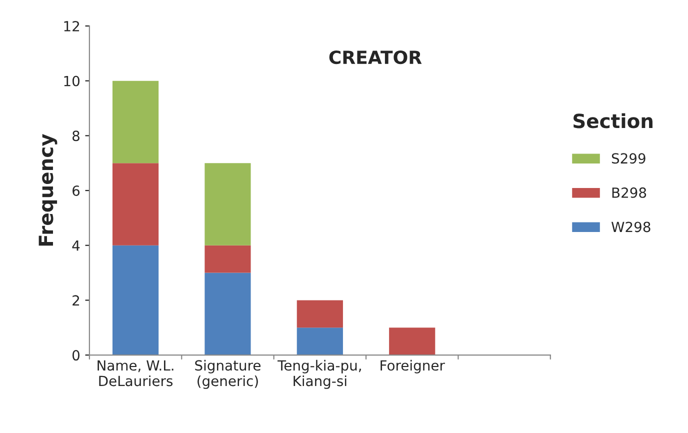  Describe the element at coordinates (375, 57) in the screenshot. I see `text: CREATOR` at that location.